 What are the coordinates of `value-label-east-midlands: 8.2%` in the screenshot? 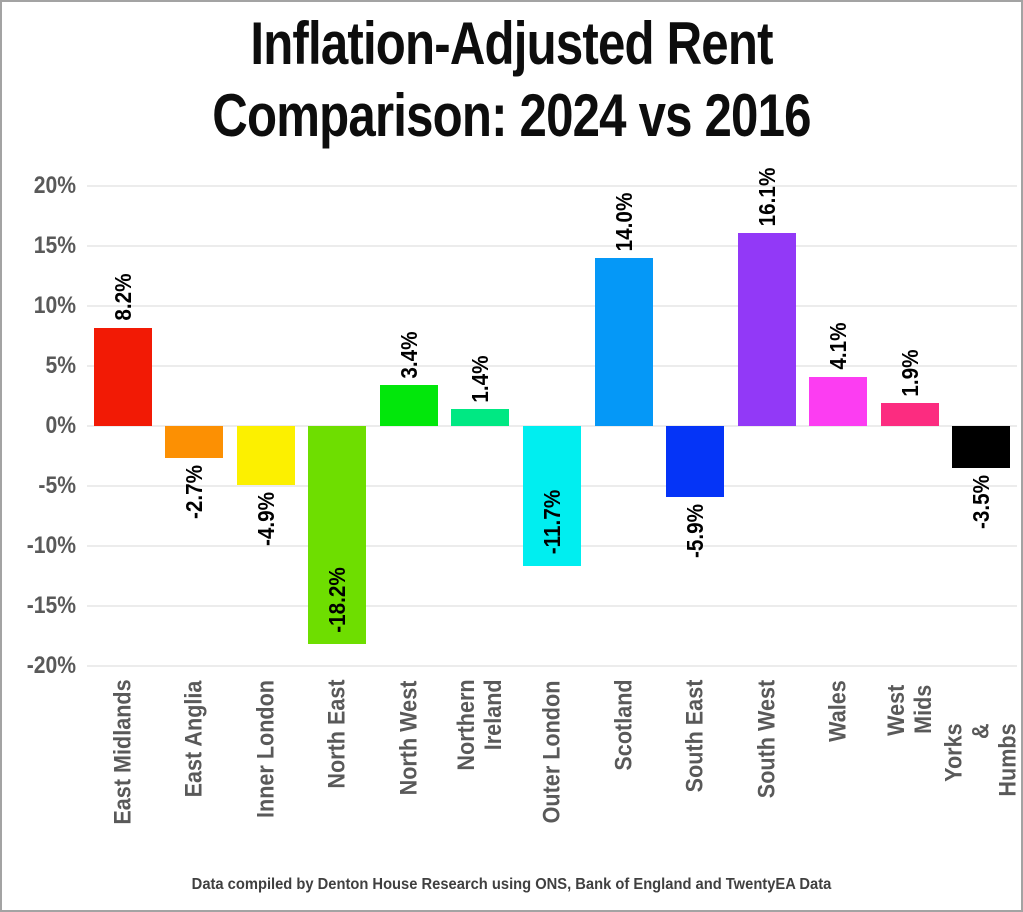 It's located at (122, 297).